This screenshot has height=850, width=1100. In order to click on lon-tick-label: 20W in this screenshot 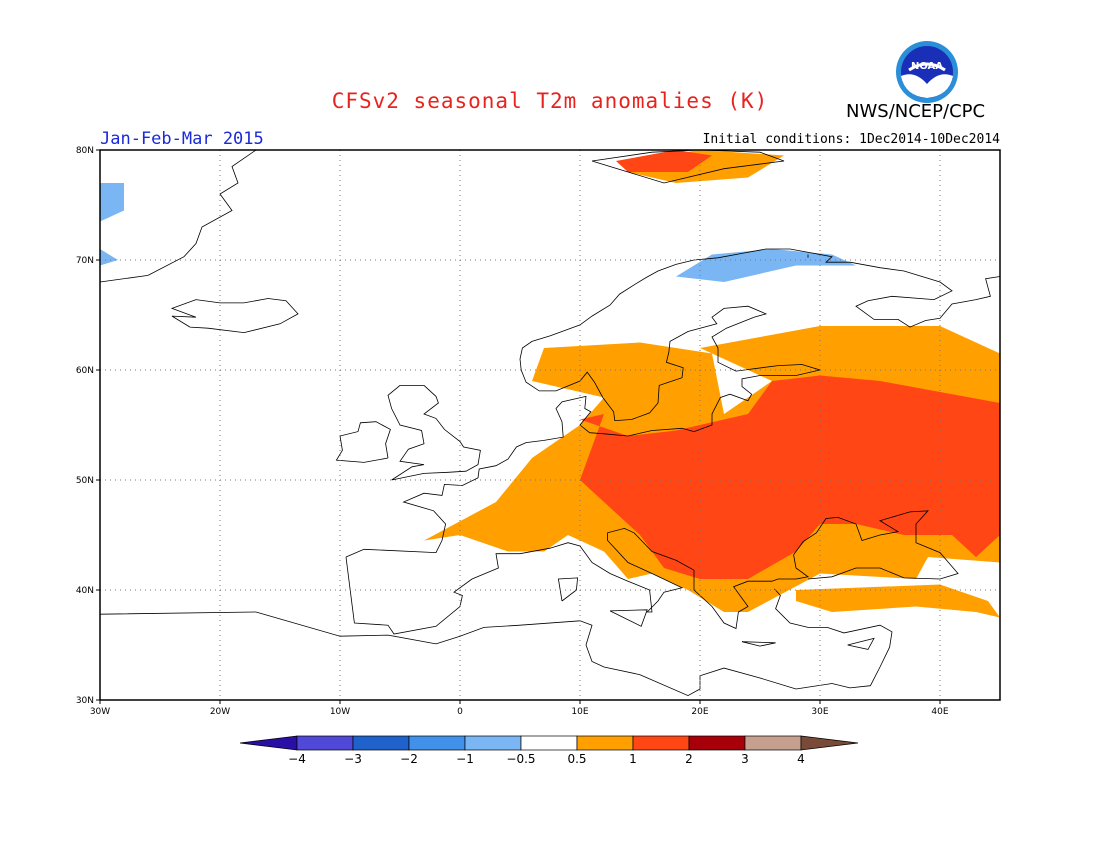, I will do `click(220, 712)`.